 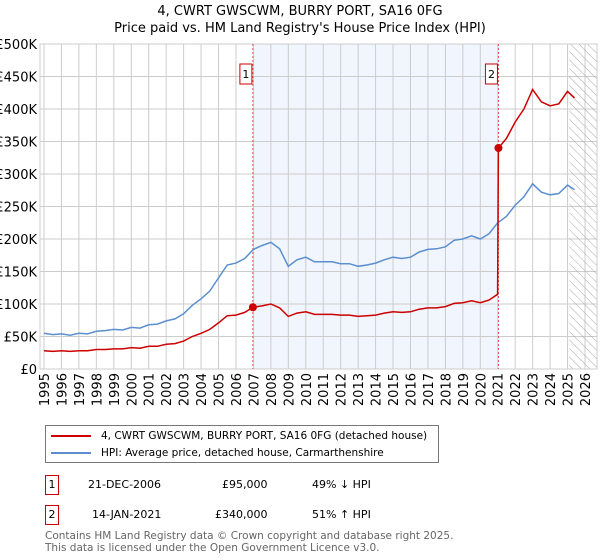 What do you see at coordinates (18, 305) in the screenshot?
I see `y-tick-label: £100K` at bounding box center [18, 305].